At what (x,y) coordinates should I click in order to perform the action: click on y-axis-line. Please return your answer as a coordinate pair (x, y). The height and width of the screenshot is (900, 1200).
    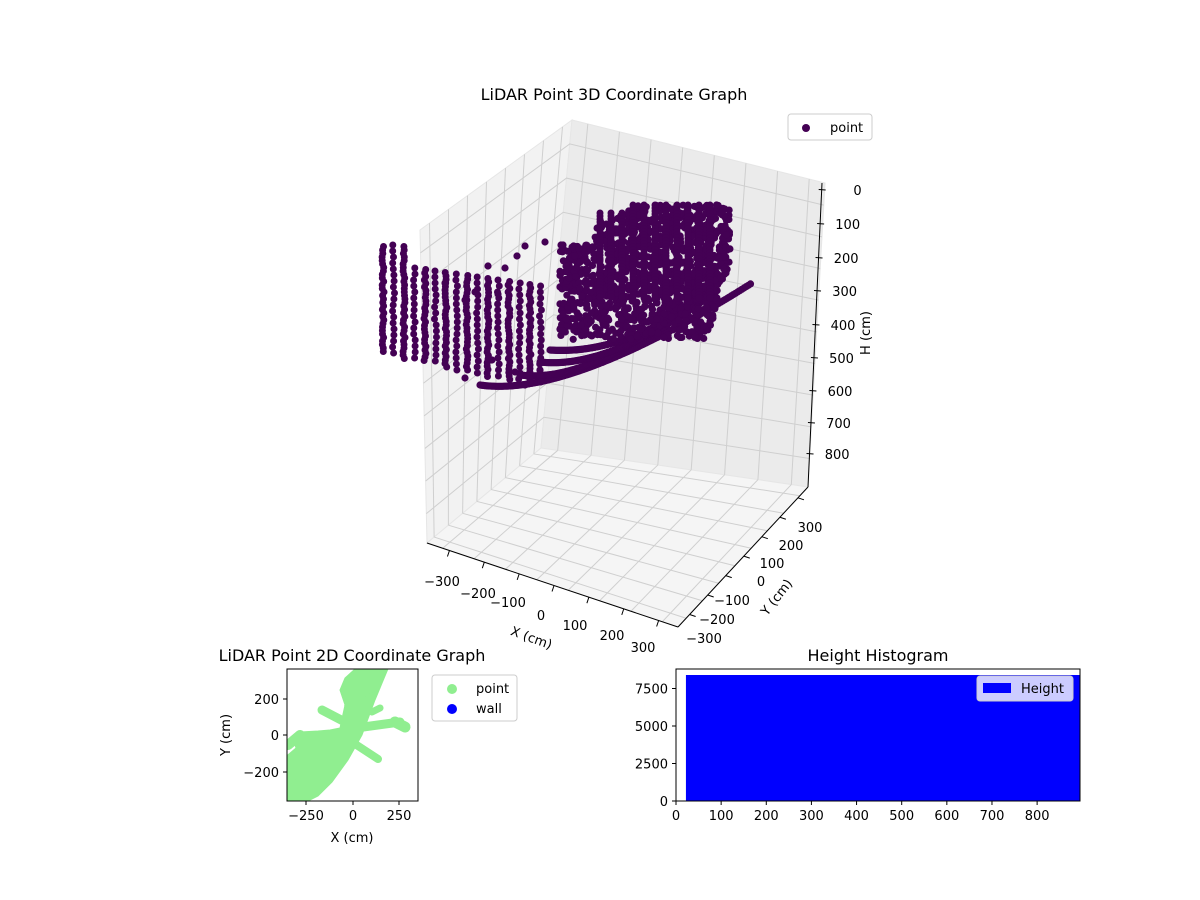
    Looking at the image, I should click on (743, 557).